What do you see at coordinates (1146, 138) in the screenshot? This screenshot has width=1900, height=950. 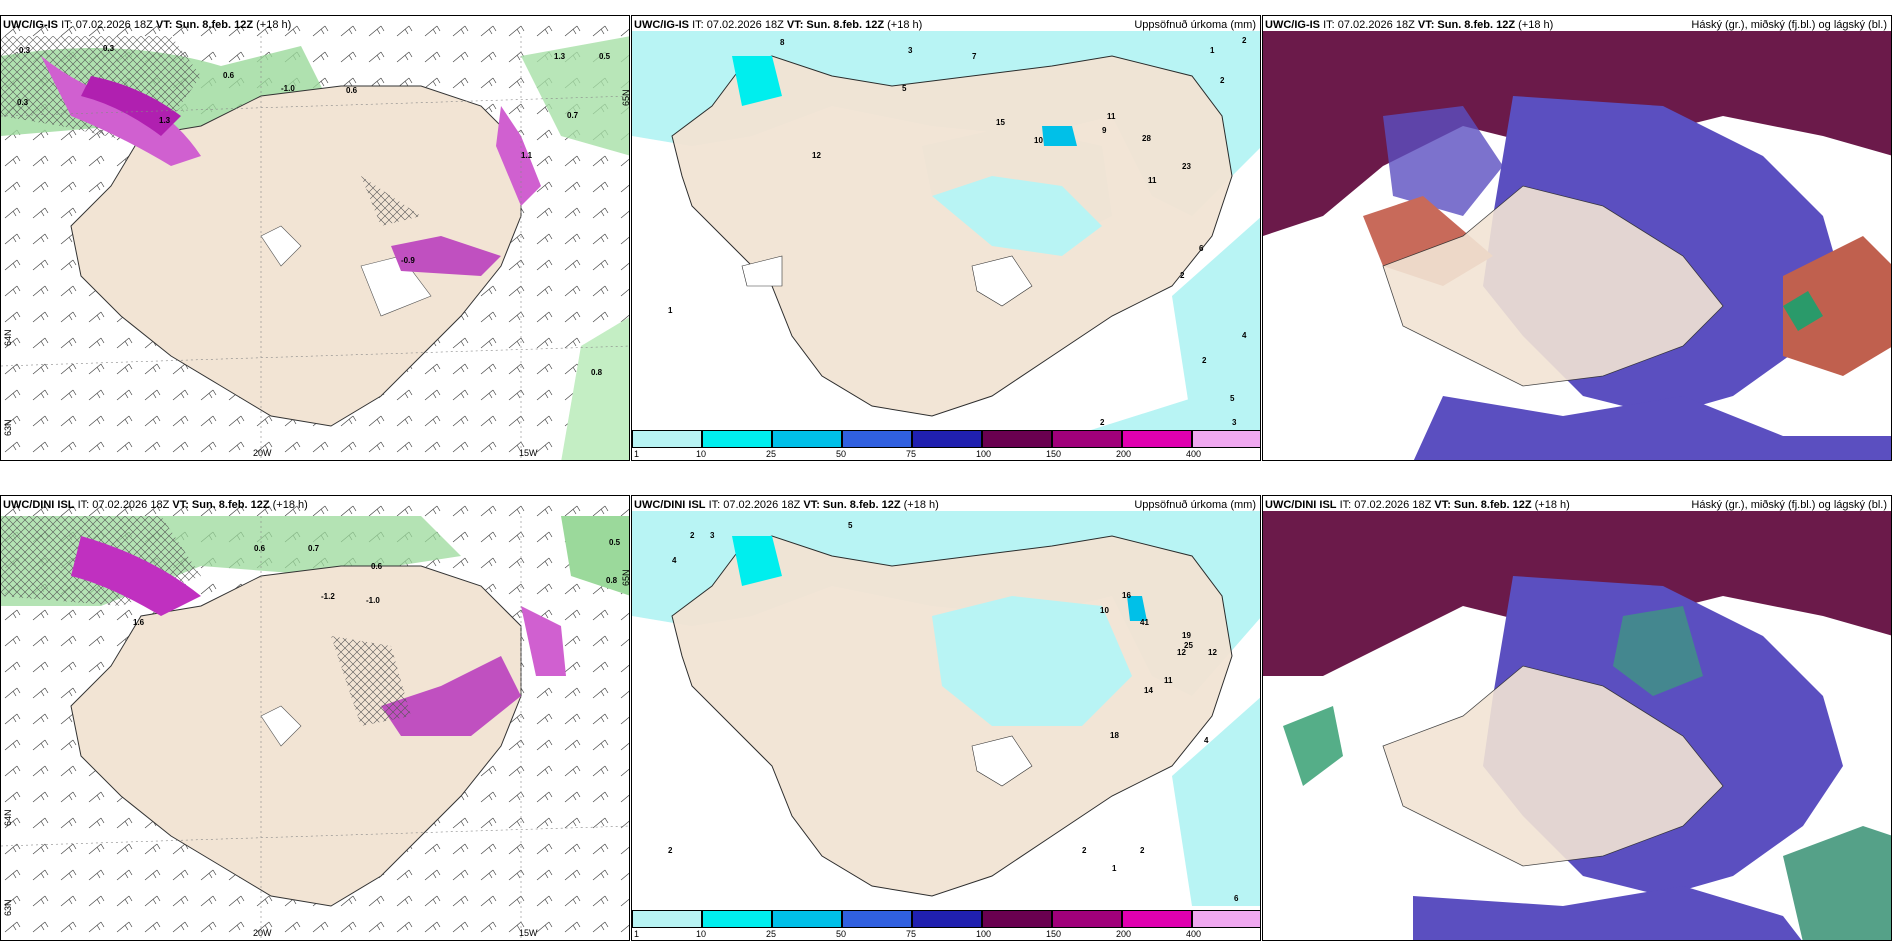 I see `map-label: 28` at bounding box center [1146, 138].